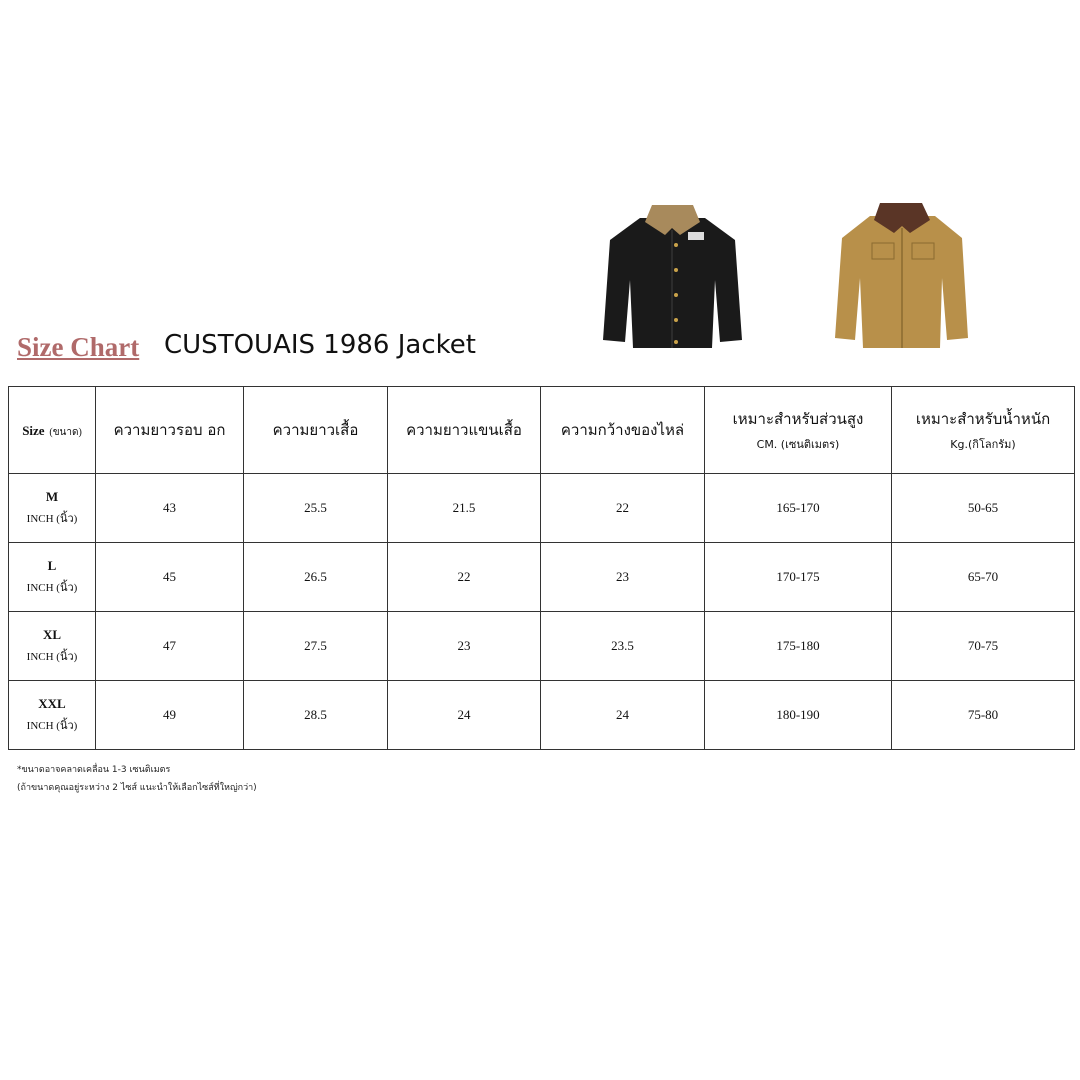  What do you see at coordinates (983, 646) in the screenshot?
I see `value-cell: 70-75` at bounding box center [983, 646].